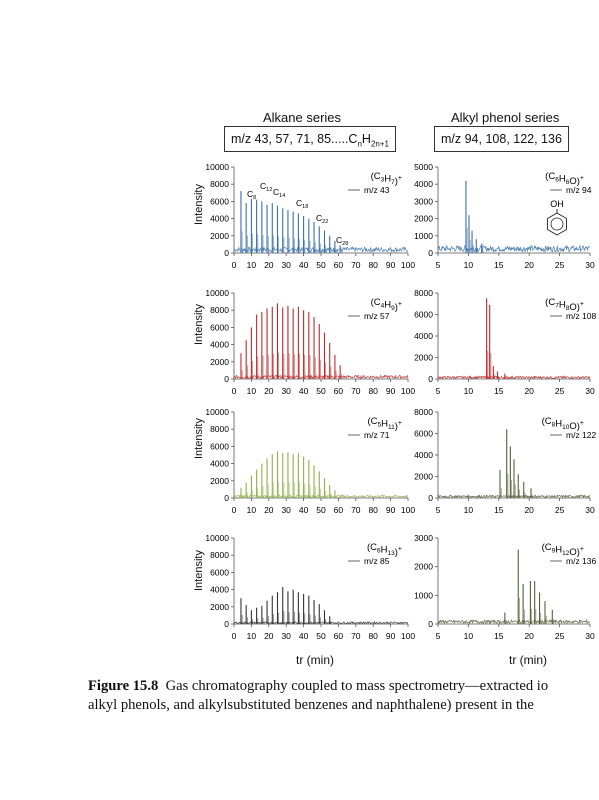 The height and width of the screenshot is (800, 599). Describe the element at coordinates (302, 117) in the screenshot. I see `alkane-series-title: Alkane series` at that location.